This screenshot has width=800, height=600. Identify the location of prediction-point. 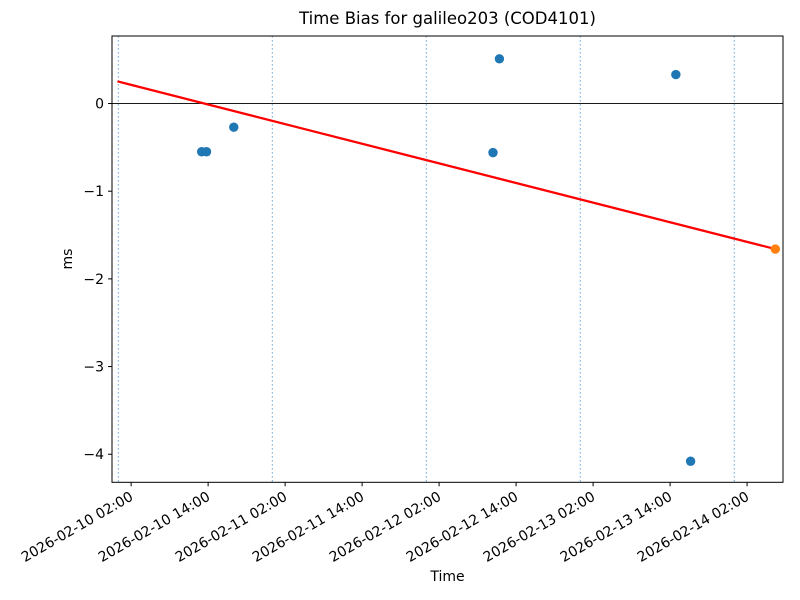
(775, 249).